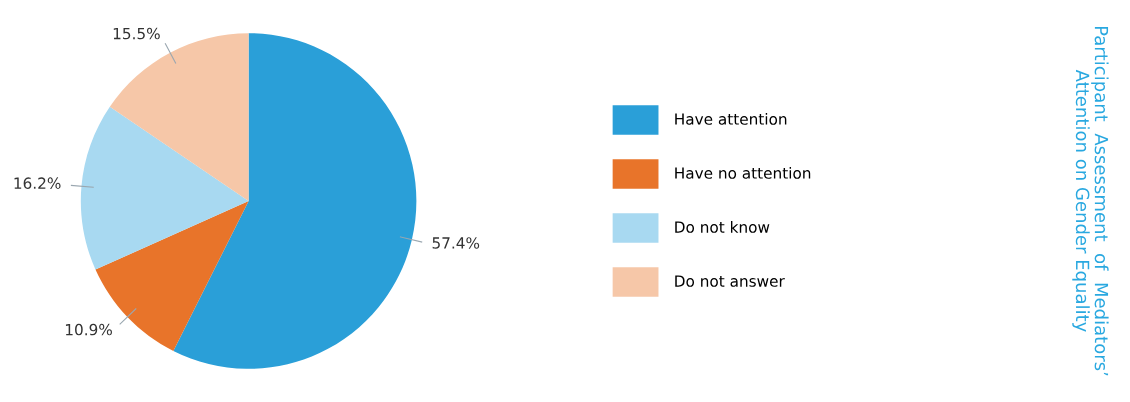 The width and height of the screenshot is (1130, 402). I want to click on data-label: 15.5%, so click(136, 33).